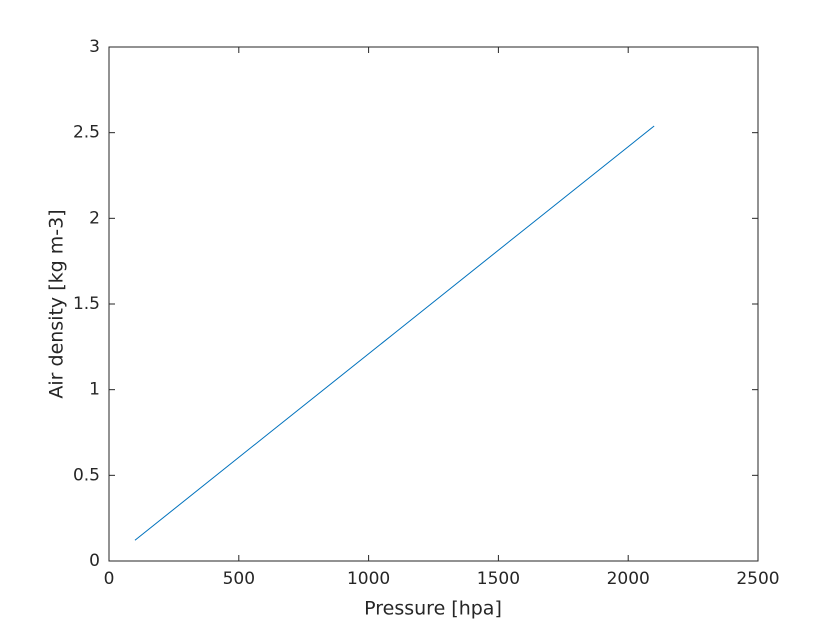 The width and height of the screenshot is (840, 630). I want to click on x-axis-label: Pressure [hpa], so click(433, 609).